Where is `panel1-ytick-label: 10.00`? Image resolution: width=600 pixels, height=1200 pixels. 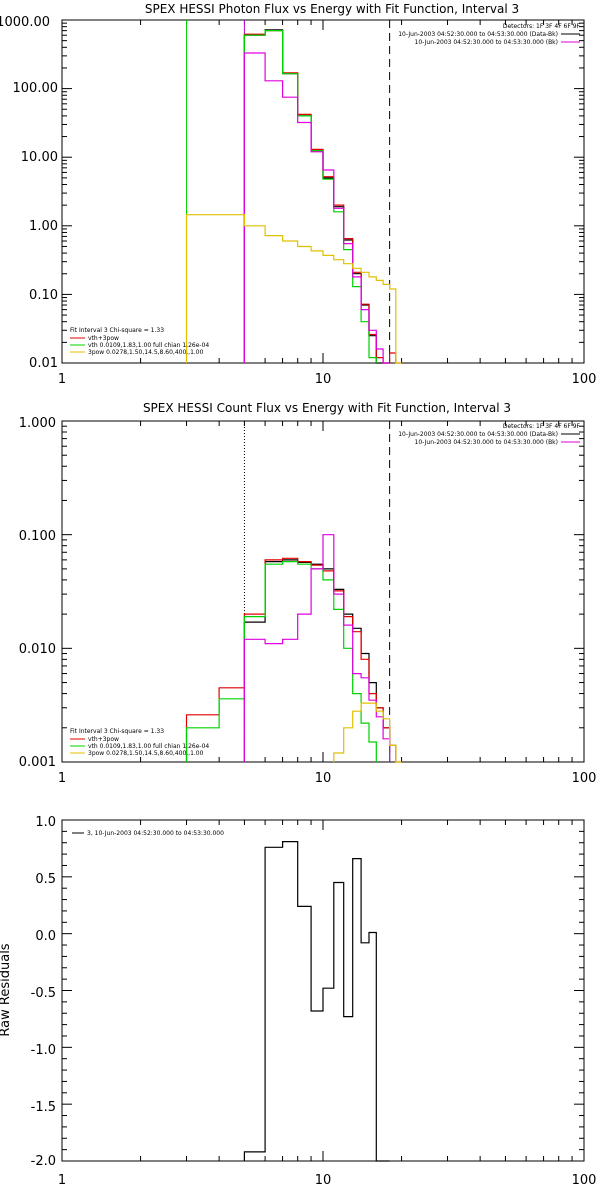 panel1-ytick-label: 10.00 is located at coordinates (39, 157).